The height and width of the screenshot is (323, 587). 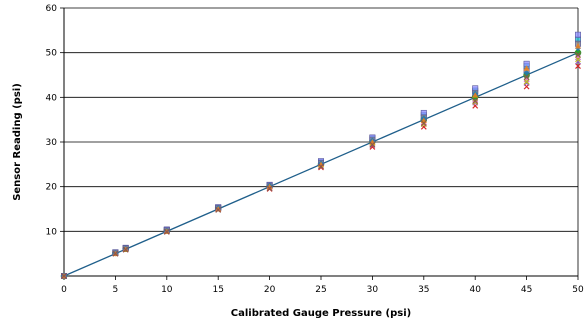 I want to click on y-tick-label: 50, so click(x=52, y=54).